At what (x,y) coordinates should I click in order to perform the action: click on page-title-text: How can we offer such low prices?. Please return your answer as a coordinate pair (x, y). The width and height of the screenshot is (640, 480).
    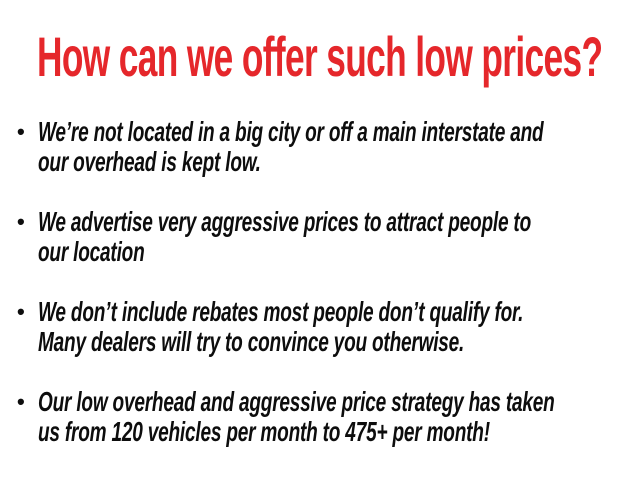
    Looking at the image, I should click on (320, 56).